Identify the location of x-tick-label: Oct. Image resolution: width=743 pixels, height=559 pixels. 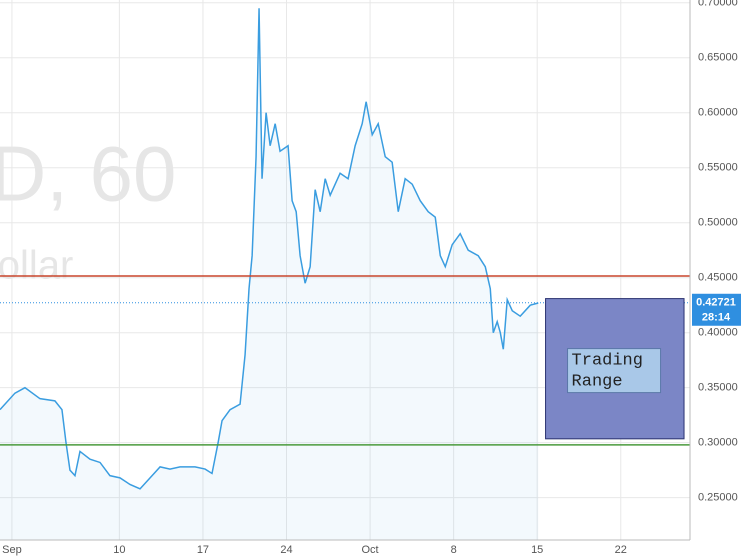
(370, 550).